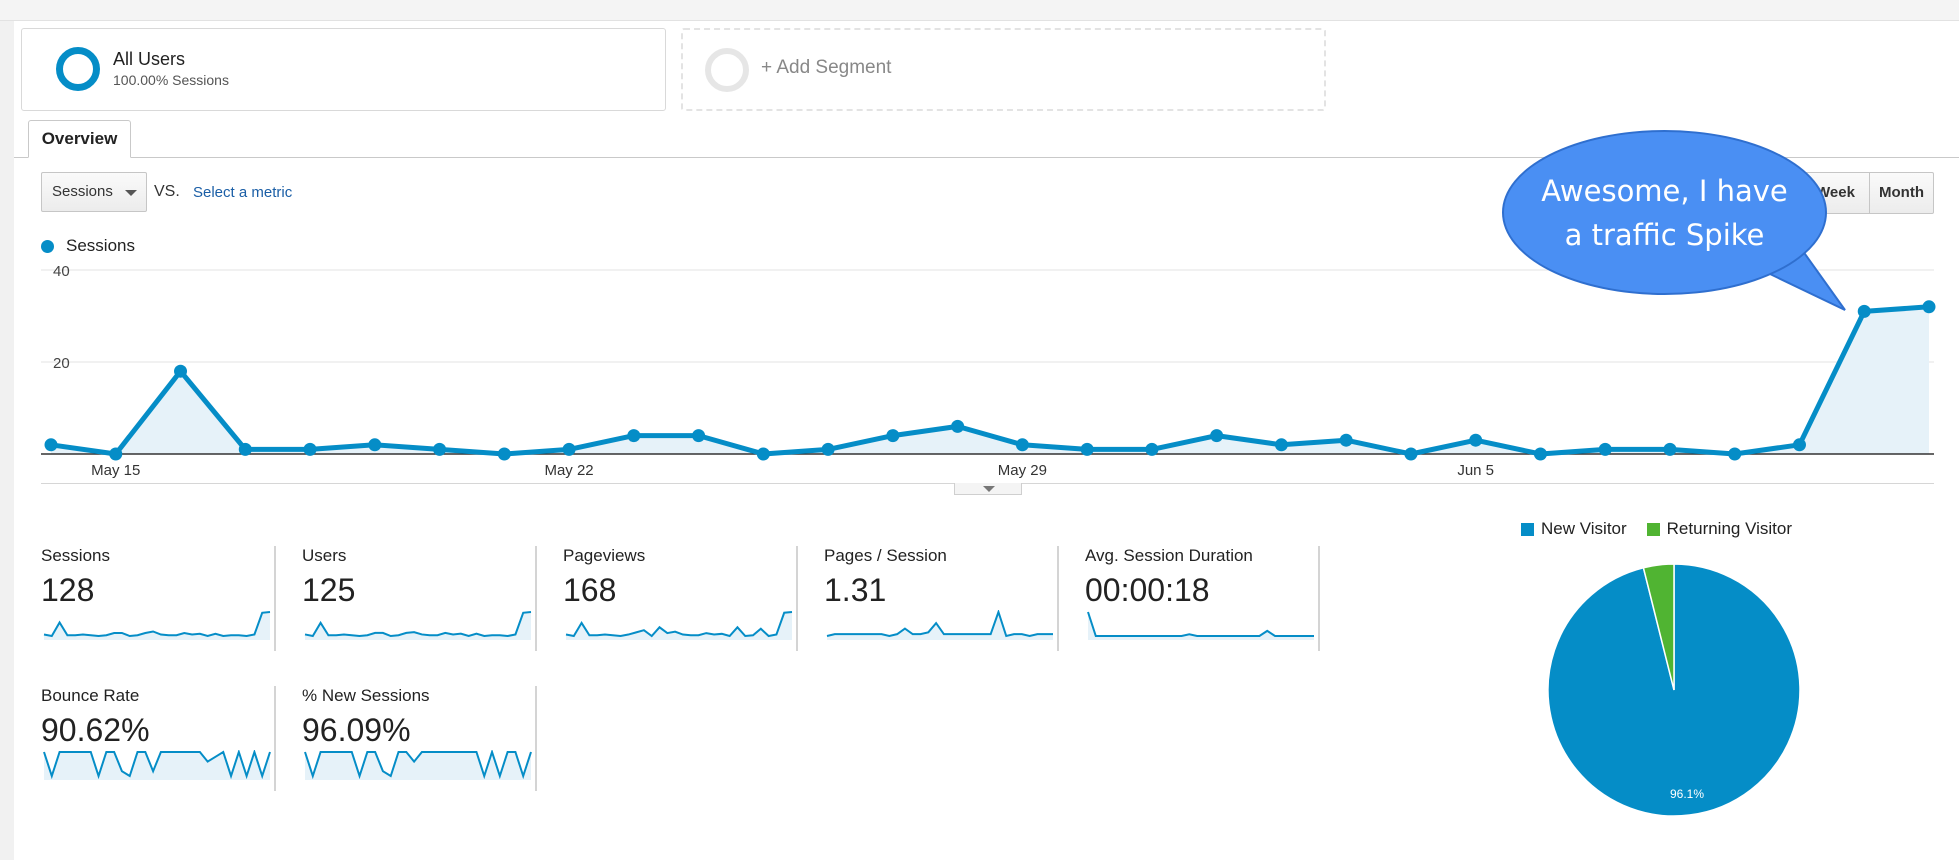 The width and height of the screenshot is (1959, 860). Describe the element at coordinates (604, 555) in the screenshot. I see `stat-label: Pageviews` at that location.